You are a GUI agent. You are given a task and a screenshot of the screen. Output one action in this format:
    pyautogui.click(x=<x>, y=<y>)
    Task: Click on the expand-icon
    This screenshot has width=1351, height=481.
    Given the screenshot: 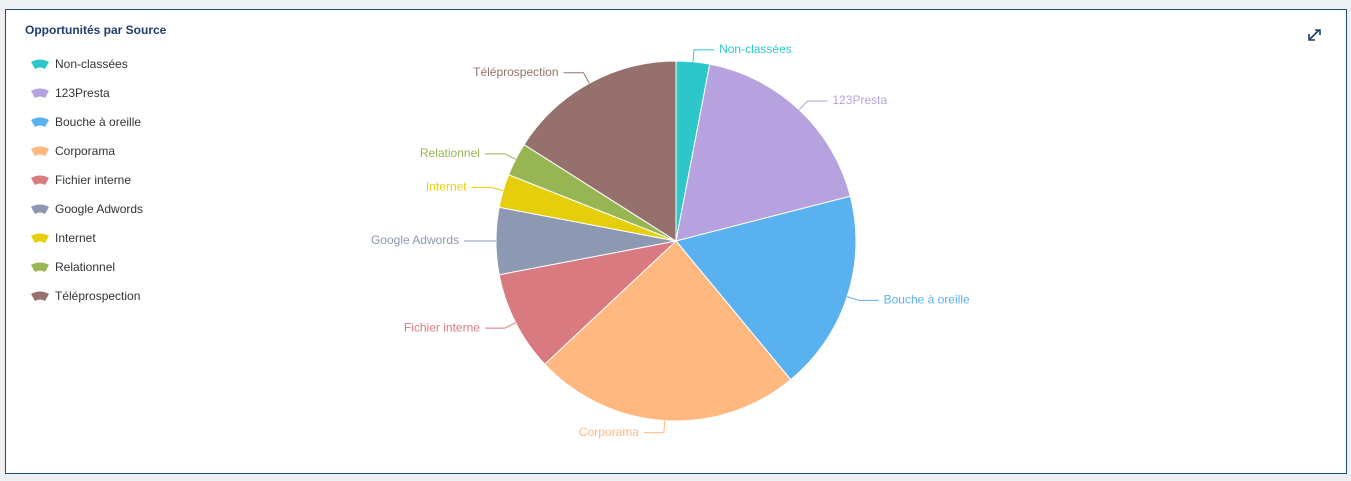 What is the action you would take?
    pyautogui.click(x=1314, y=35)
    